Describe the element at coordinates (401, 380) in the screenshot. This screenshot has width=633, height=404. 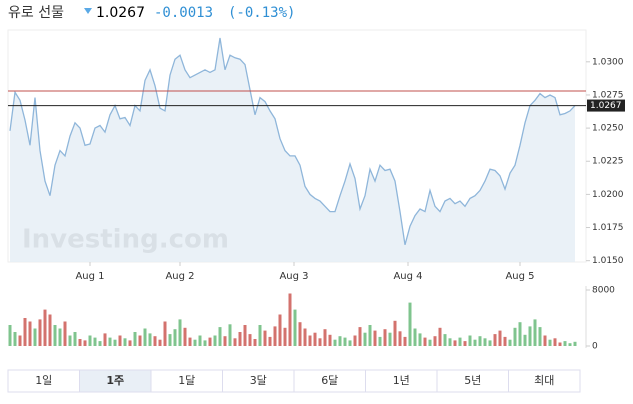
I see `tab-label: 1년` at that location.